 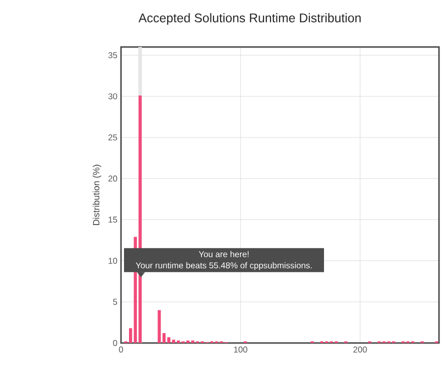 What do you see at coordinates (360, 349) in the screenshot?
I see `x-tick-label: 200` at bounding box center [360, 349].